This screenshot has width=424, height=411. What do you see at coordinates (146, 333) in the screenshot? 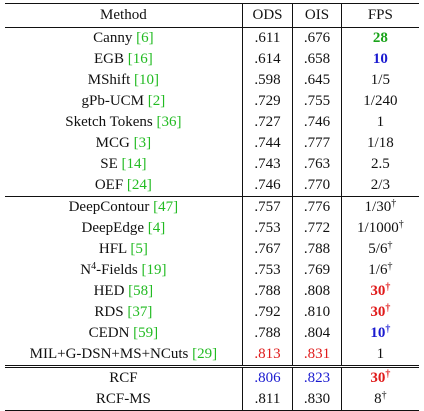
I see `citation-link: [59]` at bounding box center [146, 333].